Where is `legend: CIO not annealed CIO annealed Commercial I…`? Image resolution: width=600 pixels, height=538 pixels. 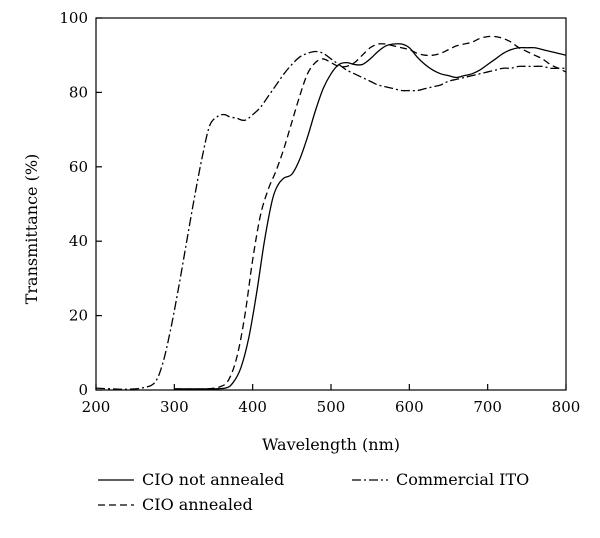 legend: CIO not annealed CIO annealed Commercial I… is located at coordinates (313, 492).